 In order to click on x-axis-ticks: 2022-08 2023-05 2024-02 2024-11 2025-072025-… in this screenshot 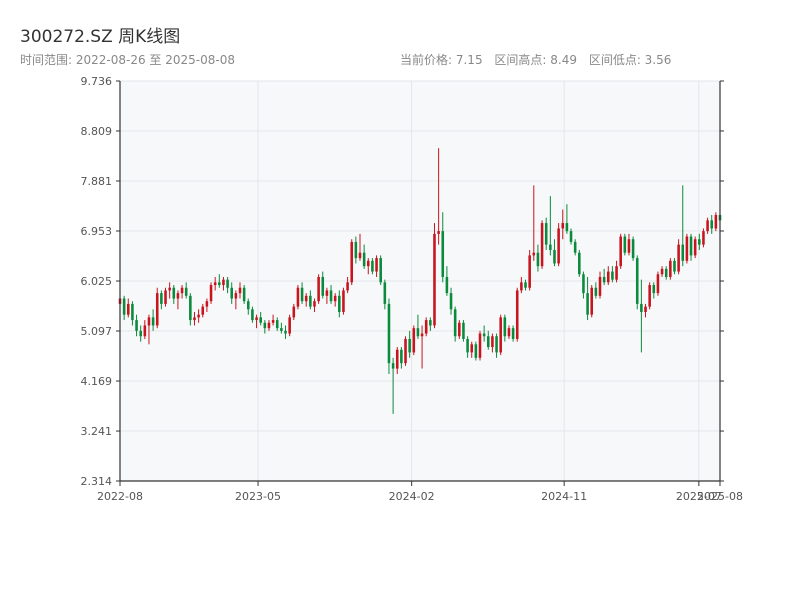, I will do `click(420, 492)`.